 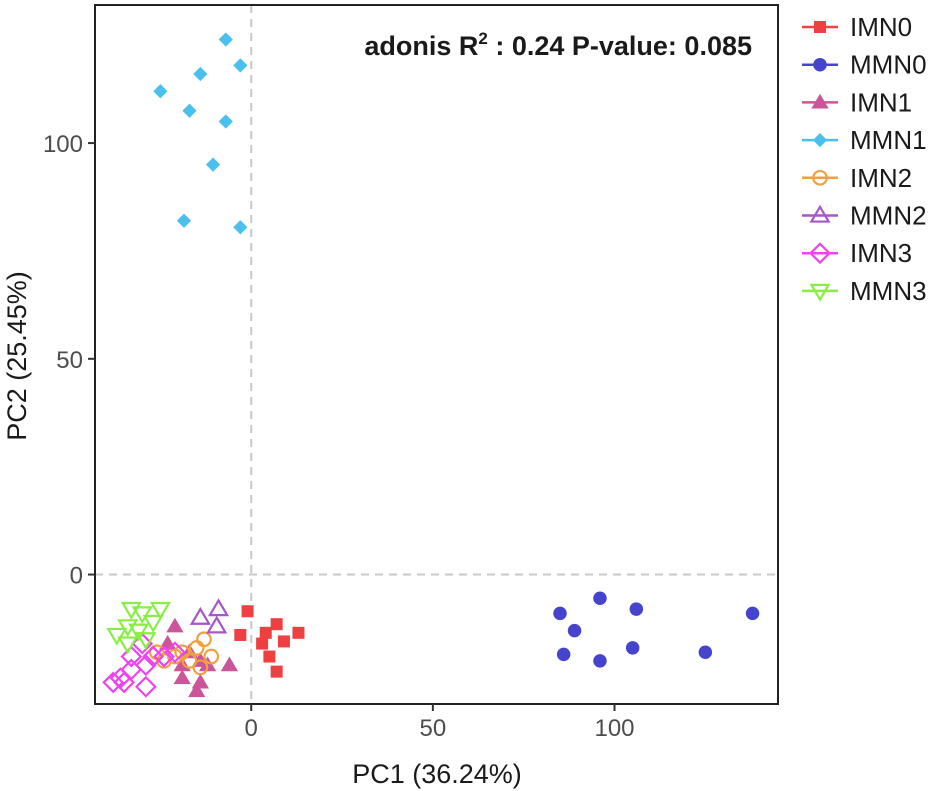 What do you see at coordinates (888, 291) in the screenshot?
I see `legend-label: MMN3` at bounding box center [888, 291].